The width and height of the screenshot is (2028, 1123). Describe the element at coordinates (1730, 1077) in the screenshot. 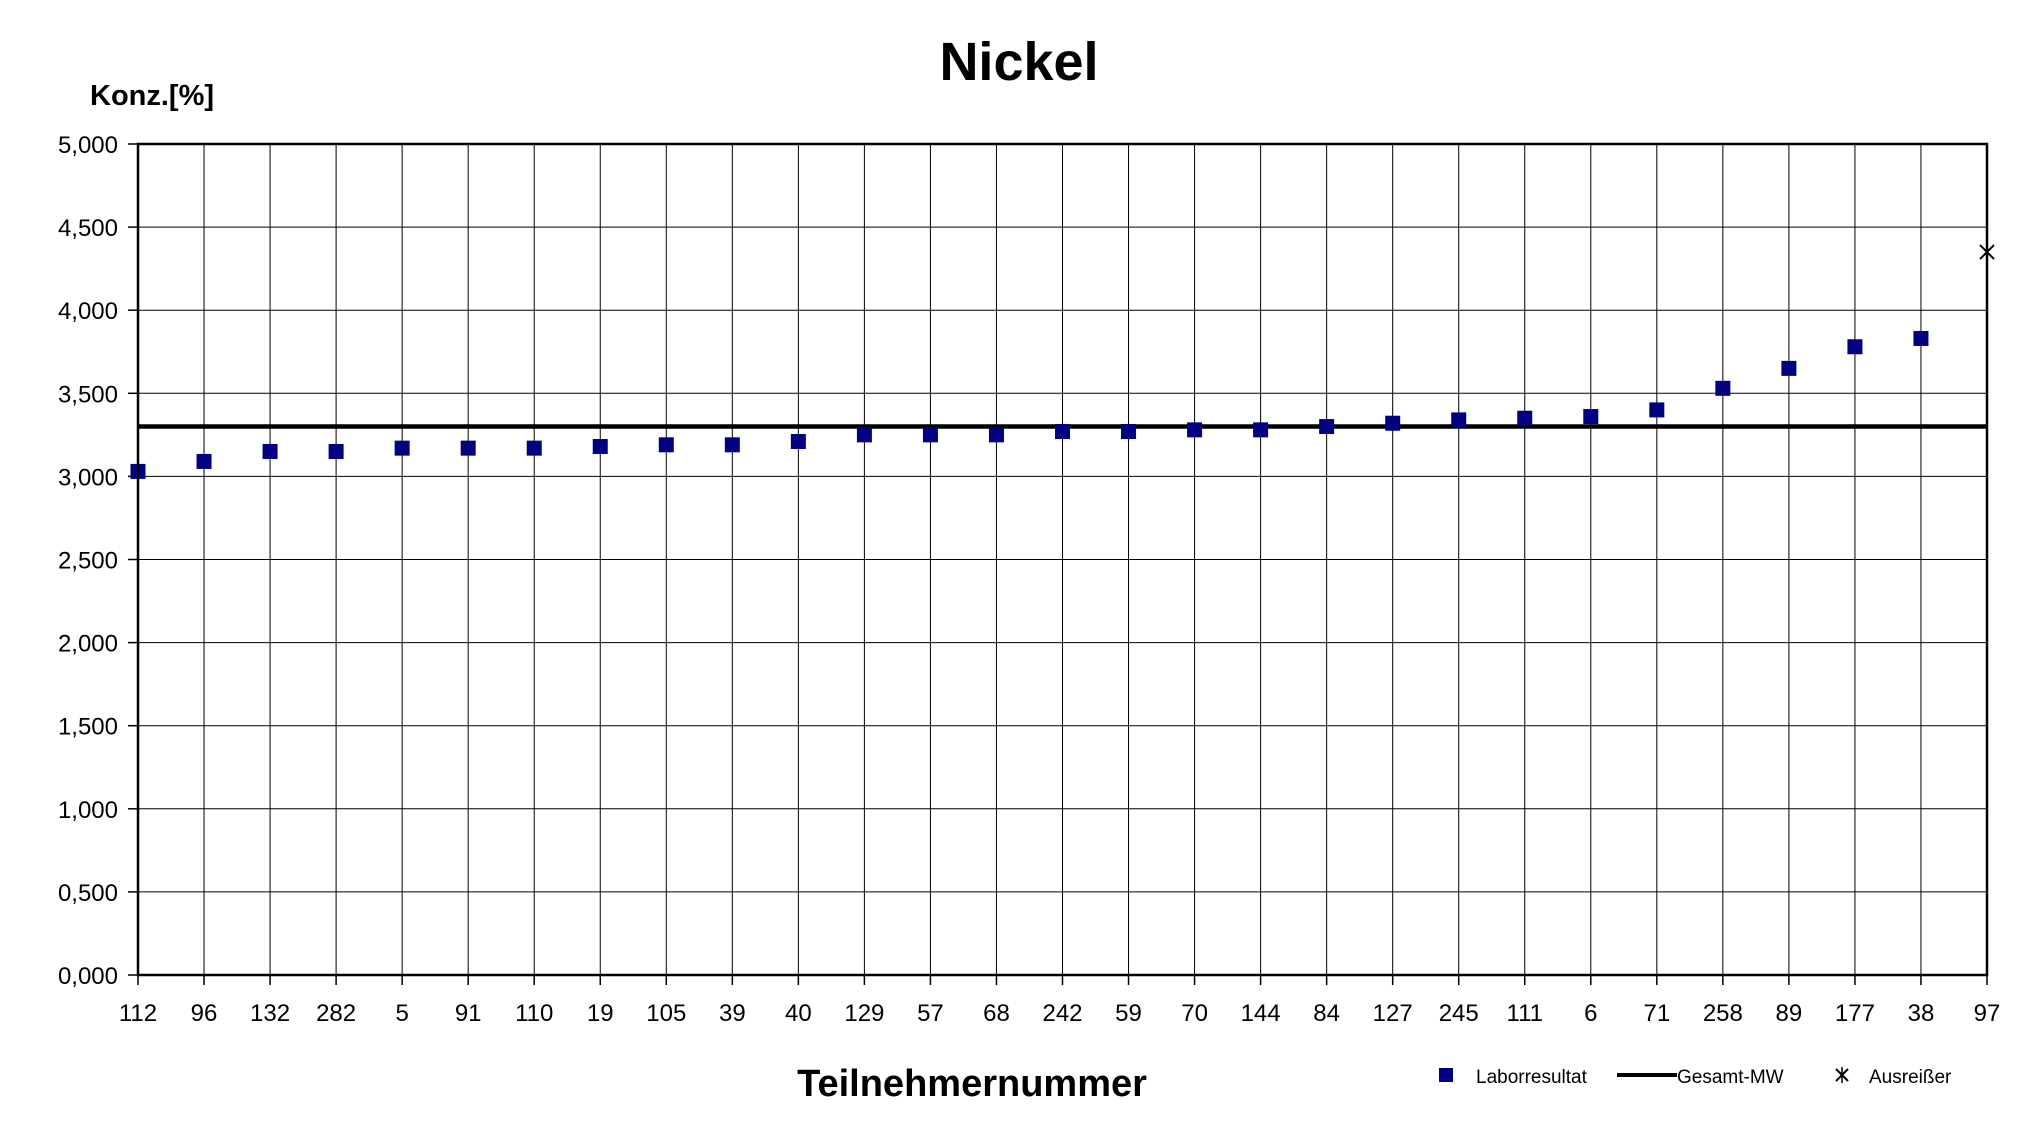

I see `legend-label-gesamt-mw: Gesamt-MW` at that location.